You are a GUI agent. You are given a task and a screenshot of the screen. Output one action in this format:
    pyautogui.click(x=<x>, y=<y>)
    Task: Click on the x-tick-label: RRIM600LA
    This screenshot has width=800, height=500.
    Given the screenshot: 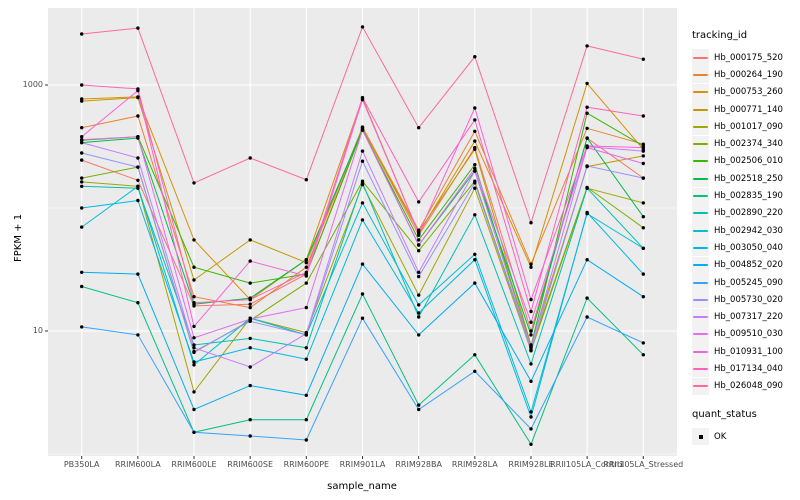 What is the action you would take?
    pyautogui.click(x=137, y=464)
    